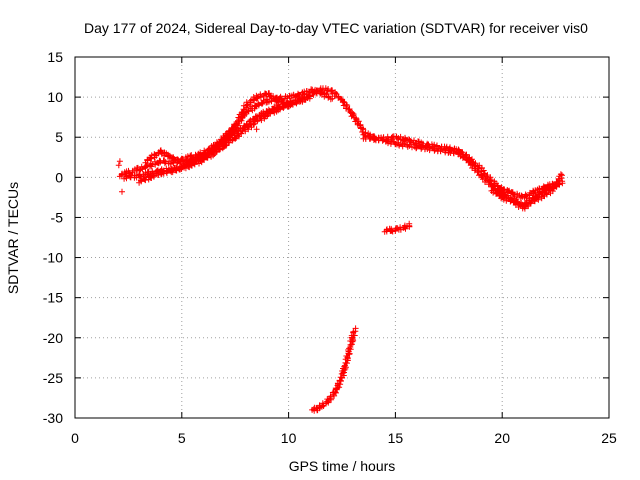  Describe the element at coordinates (13, 238) in the screenshot. I see `y-axis-label: SDTVAR / TECUs` at that location.